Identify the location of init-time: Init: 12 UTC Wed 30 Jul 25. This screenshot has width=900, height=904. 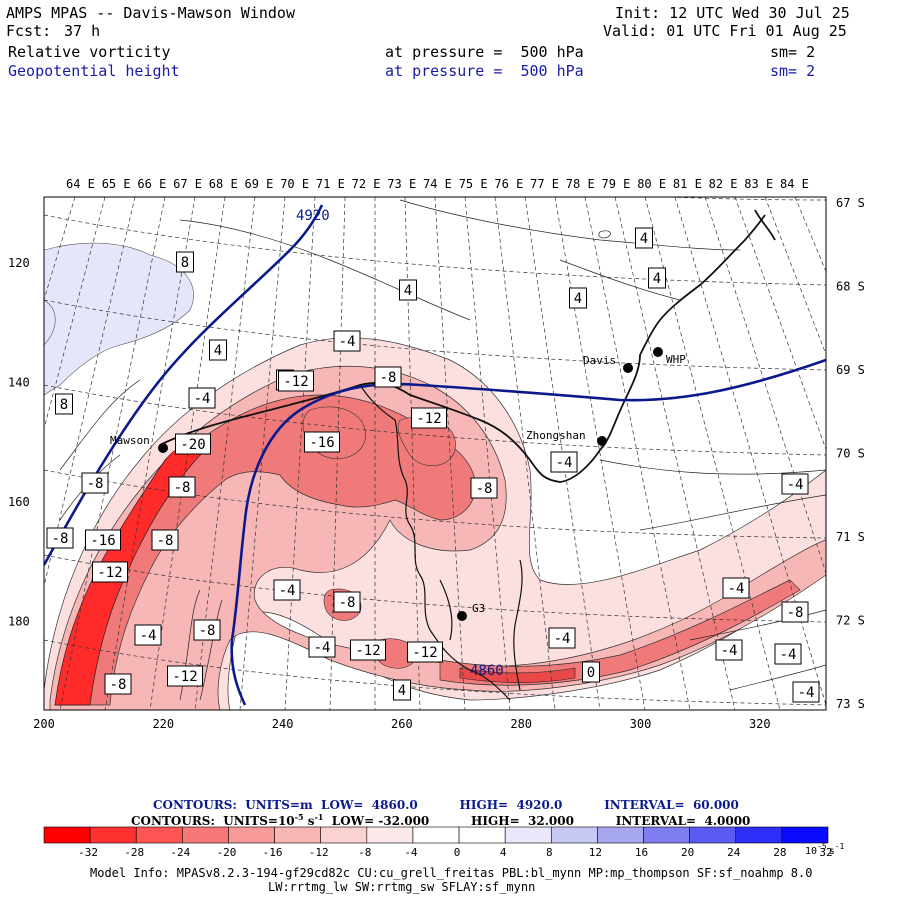
(732, 13).